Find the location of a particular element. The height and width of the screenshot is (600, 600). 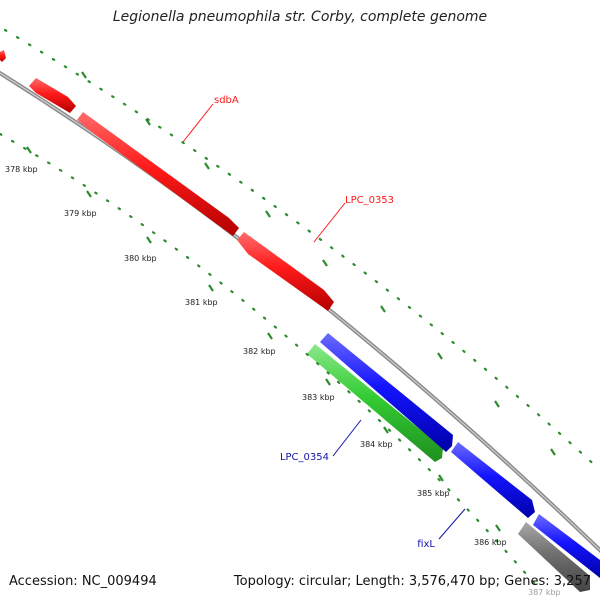

gene-arrow-sdbA is located at coordinates (158, 174).